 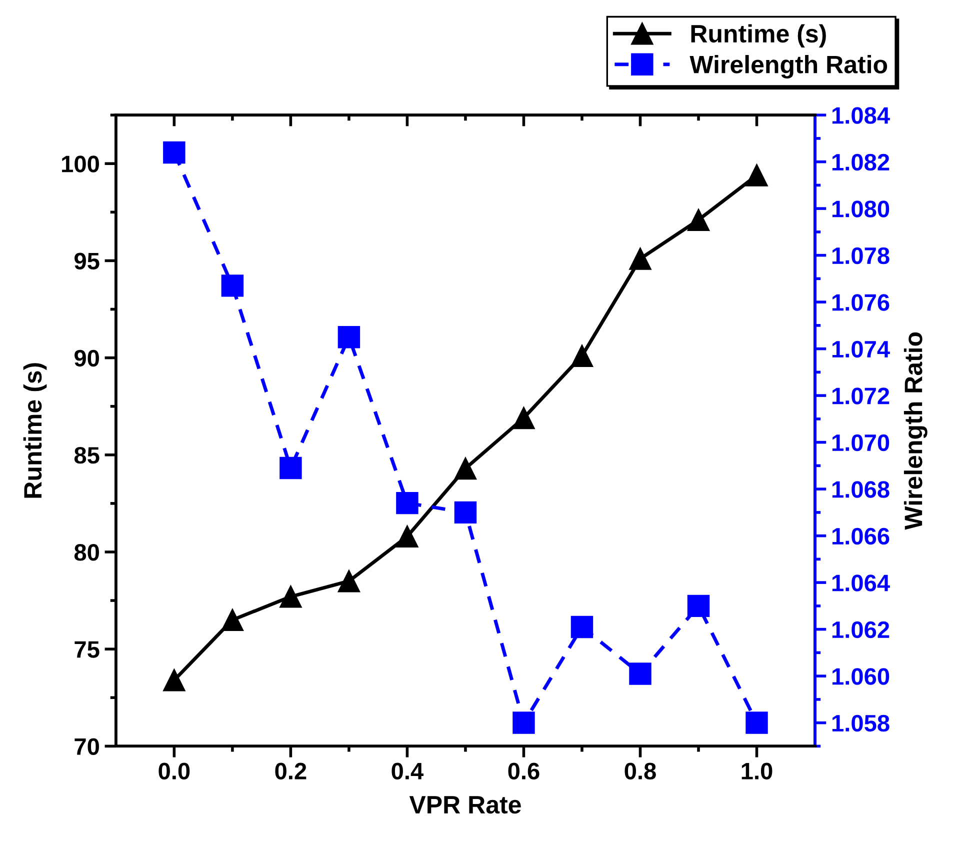 I want to click on legend-label: Wirelength Ratio, so click(x=789, y=66).